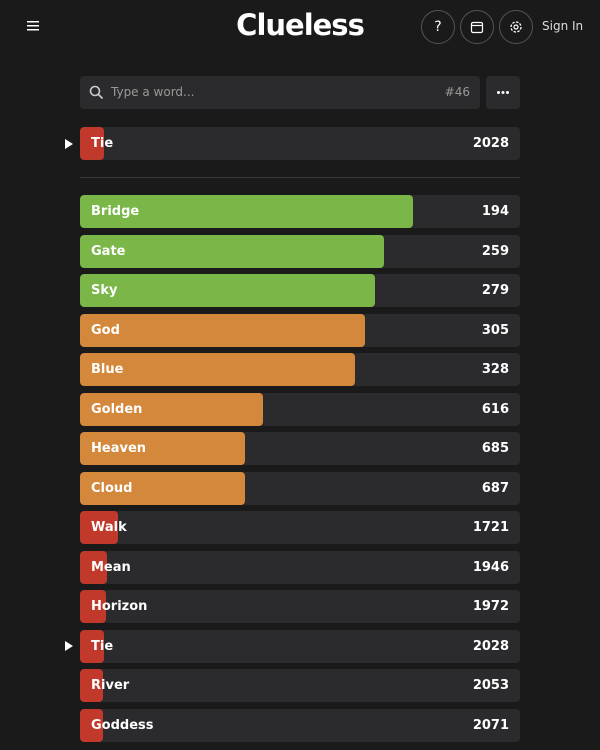 Image resolution: width=600 pixels, height=750 pixels. Describe the element at coordinates (108, 251) in the screenshot. I see `guess-word: Gate` at that location.